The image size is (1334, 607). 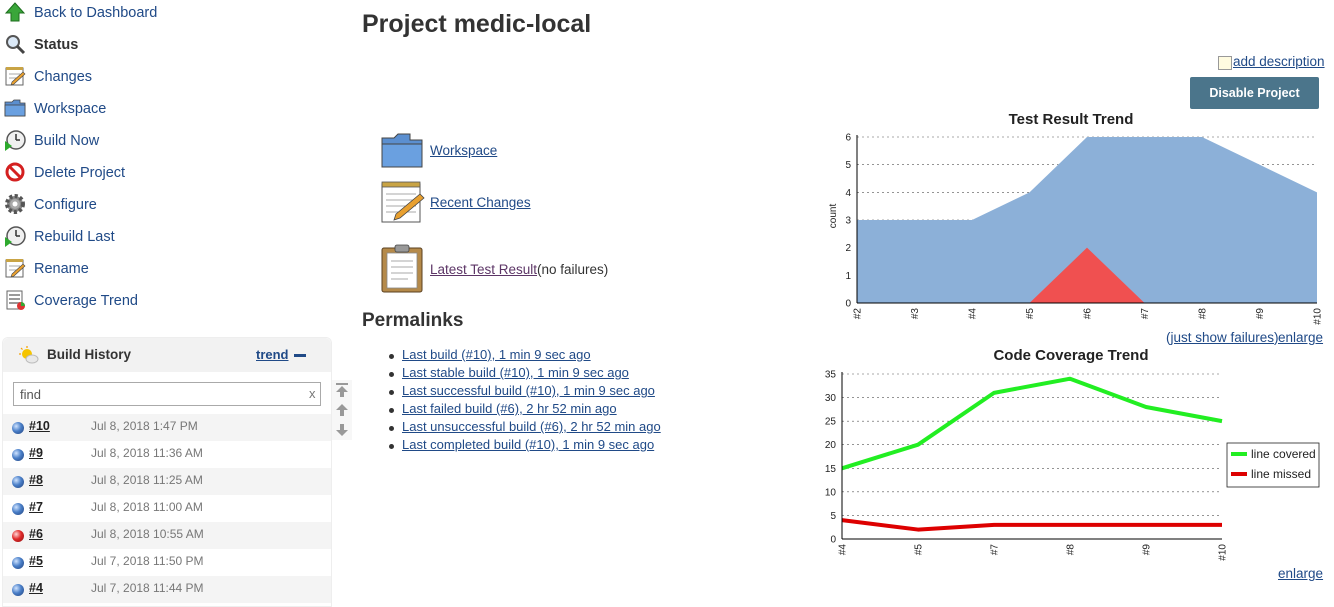 I want to click on build-history-header: Build History trend, so click(x=167, y=355).